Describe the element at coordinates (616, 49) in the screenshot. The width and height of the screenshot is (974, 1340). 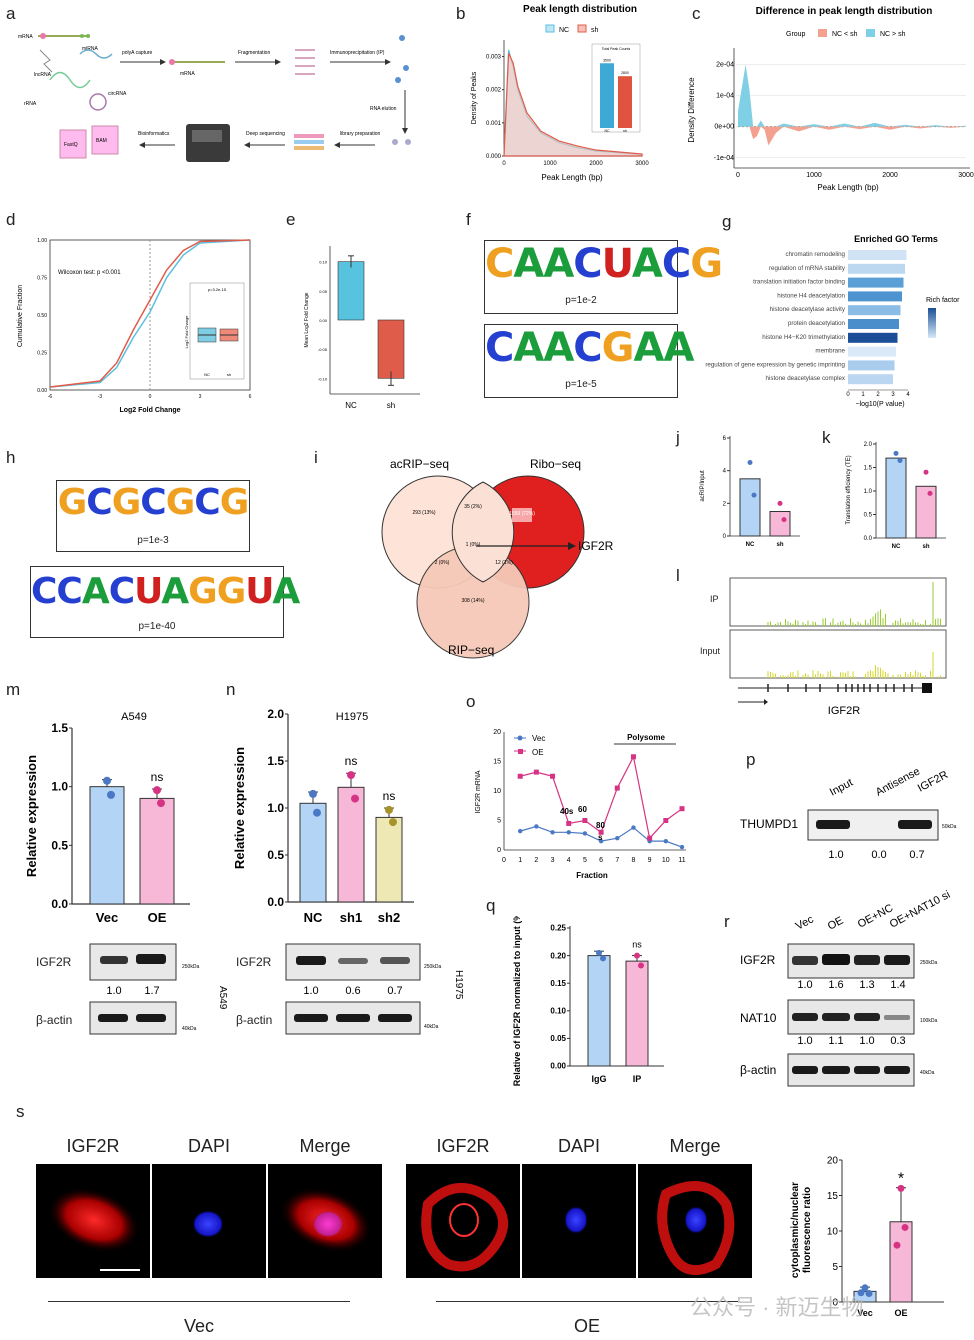
I see `inset-title: Total Peak Counts` at that location.